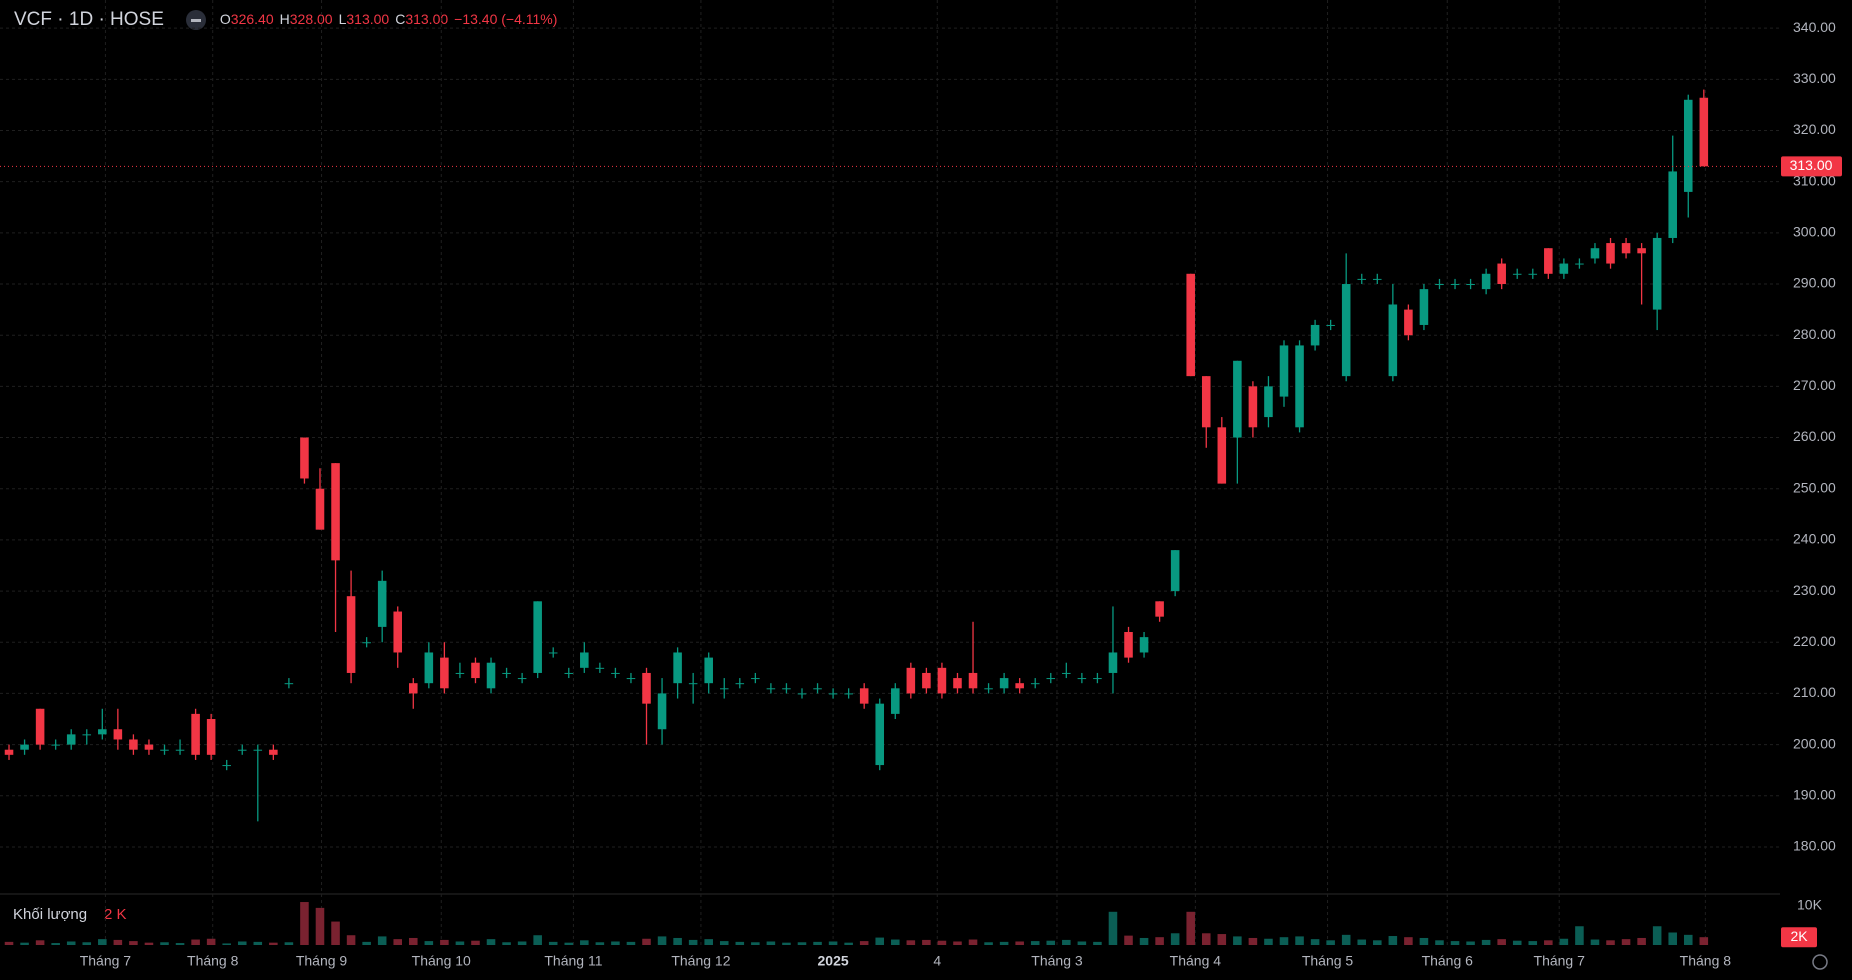 The height and width of the screenshot is (980, 1852). Describe the element at coordinates (1814, 539) in the screenshot. I see `y-tick-label: 240.00` at that location.